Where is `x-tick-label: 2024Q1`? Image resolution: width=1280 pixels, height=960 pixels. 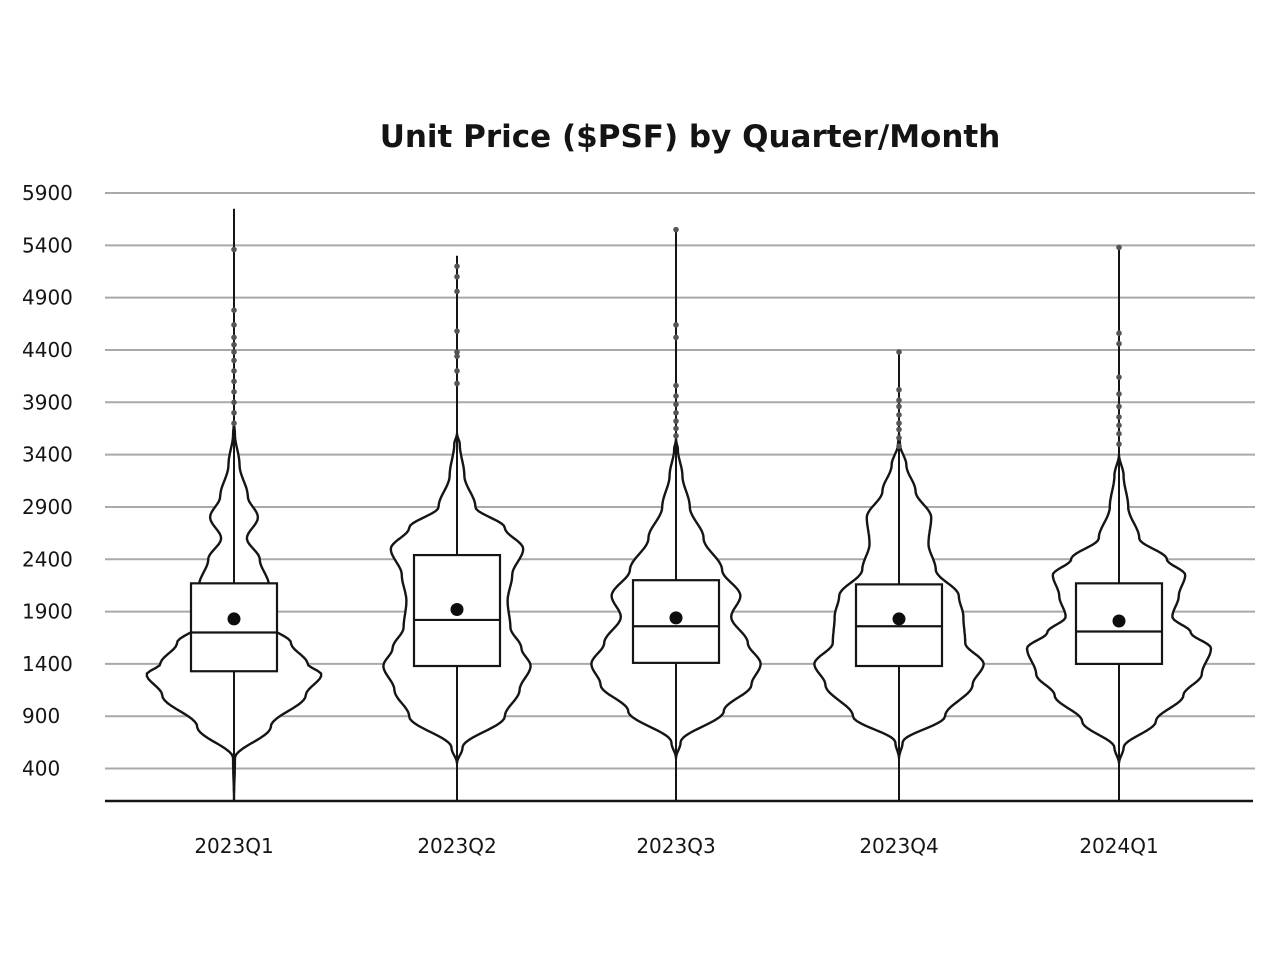 x-tick-label: 2024Q1 is located at coordinates (1118, 846).